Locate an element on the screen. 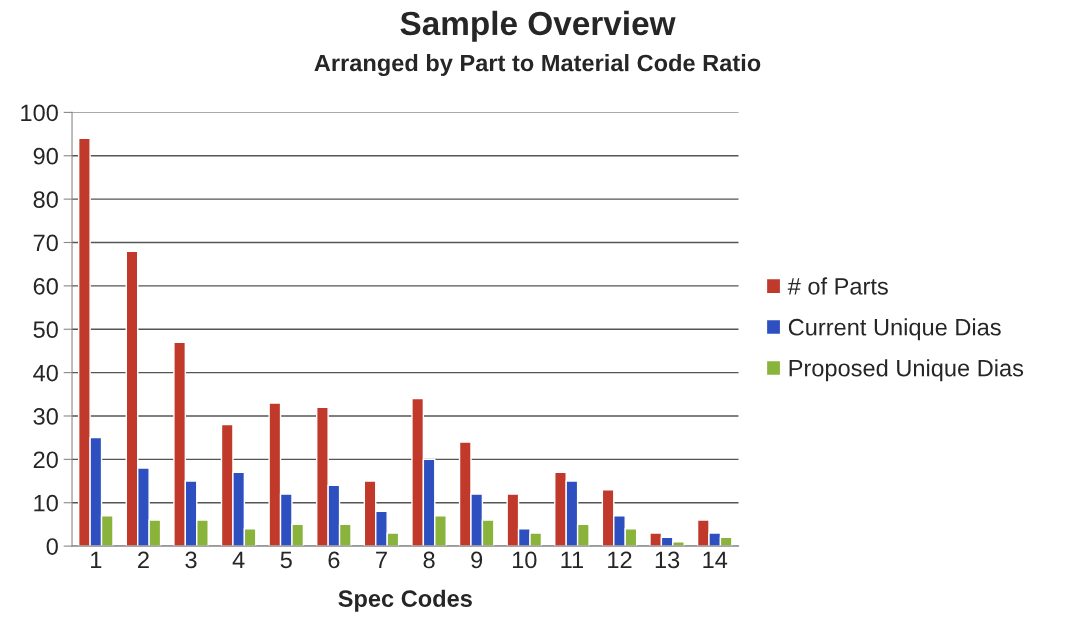  y-tick-label: 0 is located at coordinates (52, 546).